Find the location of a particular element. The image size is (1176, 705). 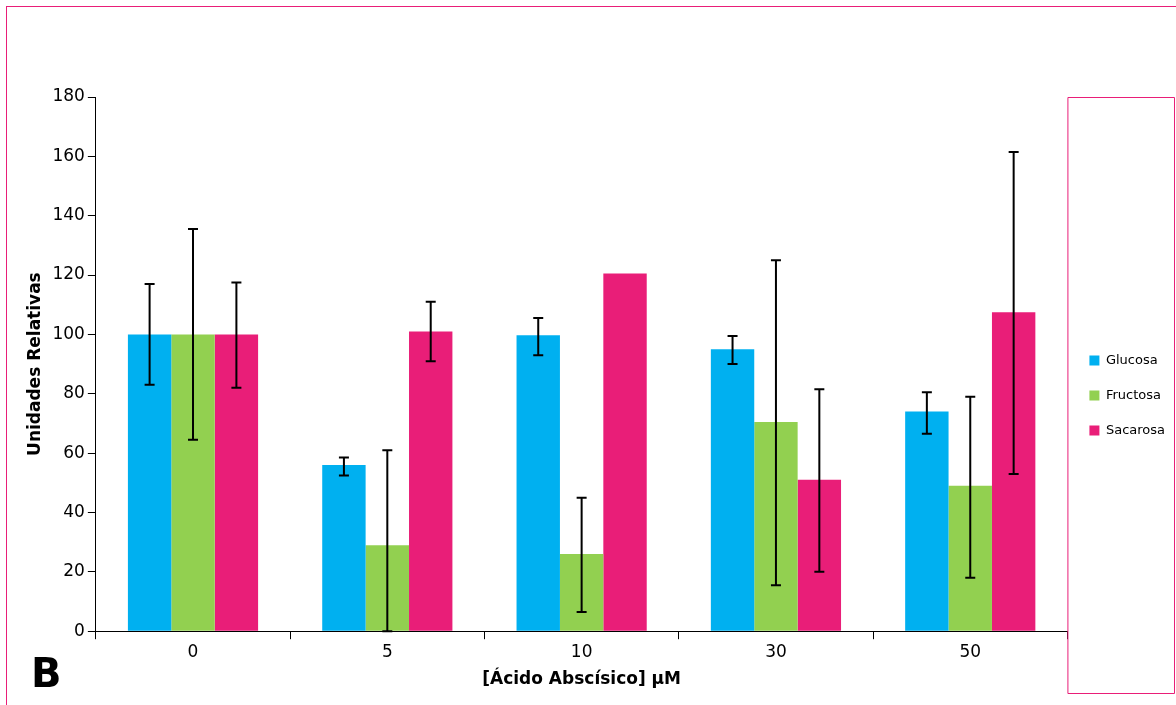

legend-label: Sacarosa is located at coordinates (1135, 429).